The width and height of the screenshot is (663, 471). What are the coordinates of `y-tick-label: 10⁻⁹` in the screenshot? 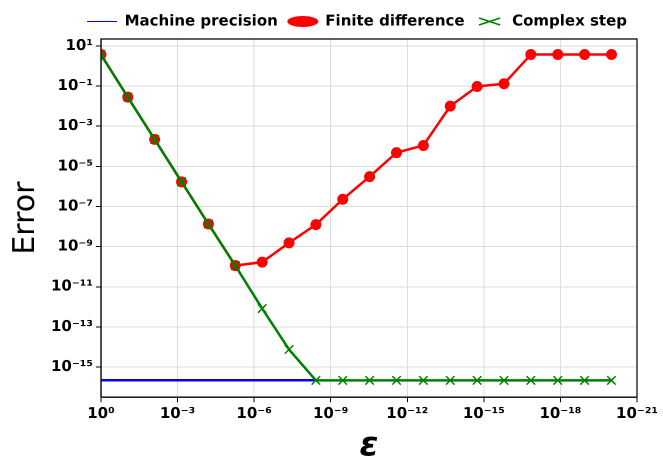 It's located at (75, 245).